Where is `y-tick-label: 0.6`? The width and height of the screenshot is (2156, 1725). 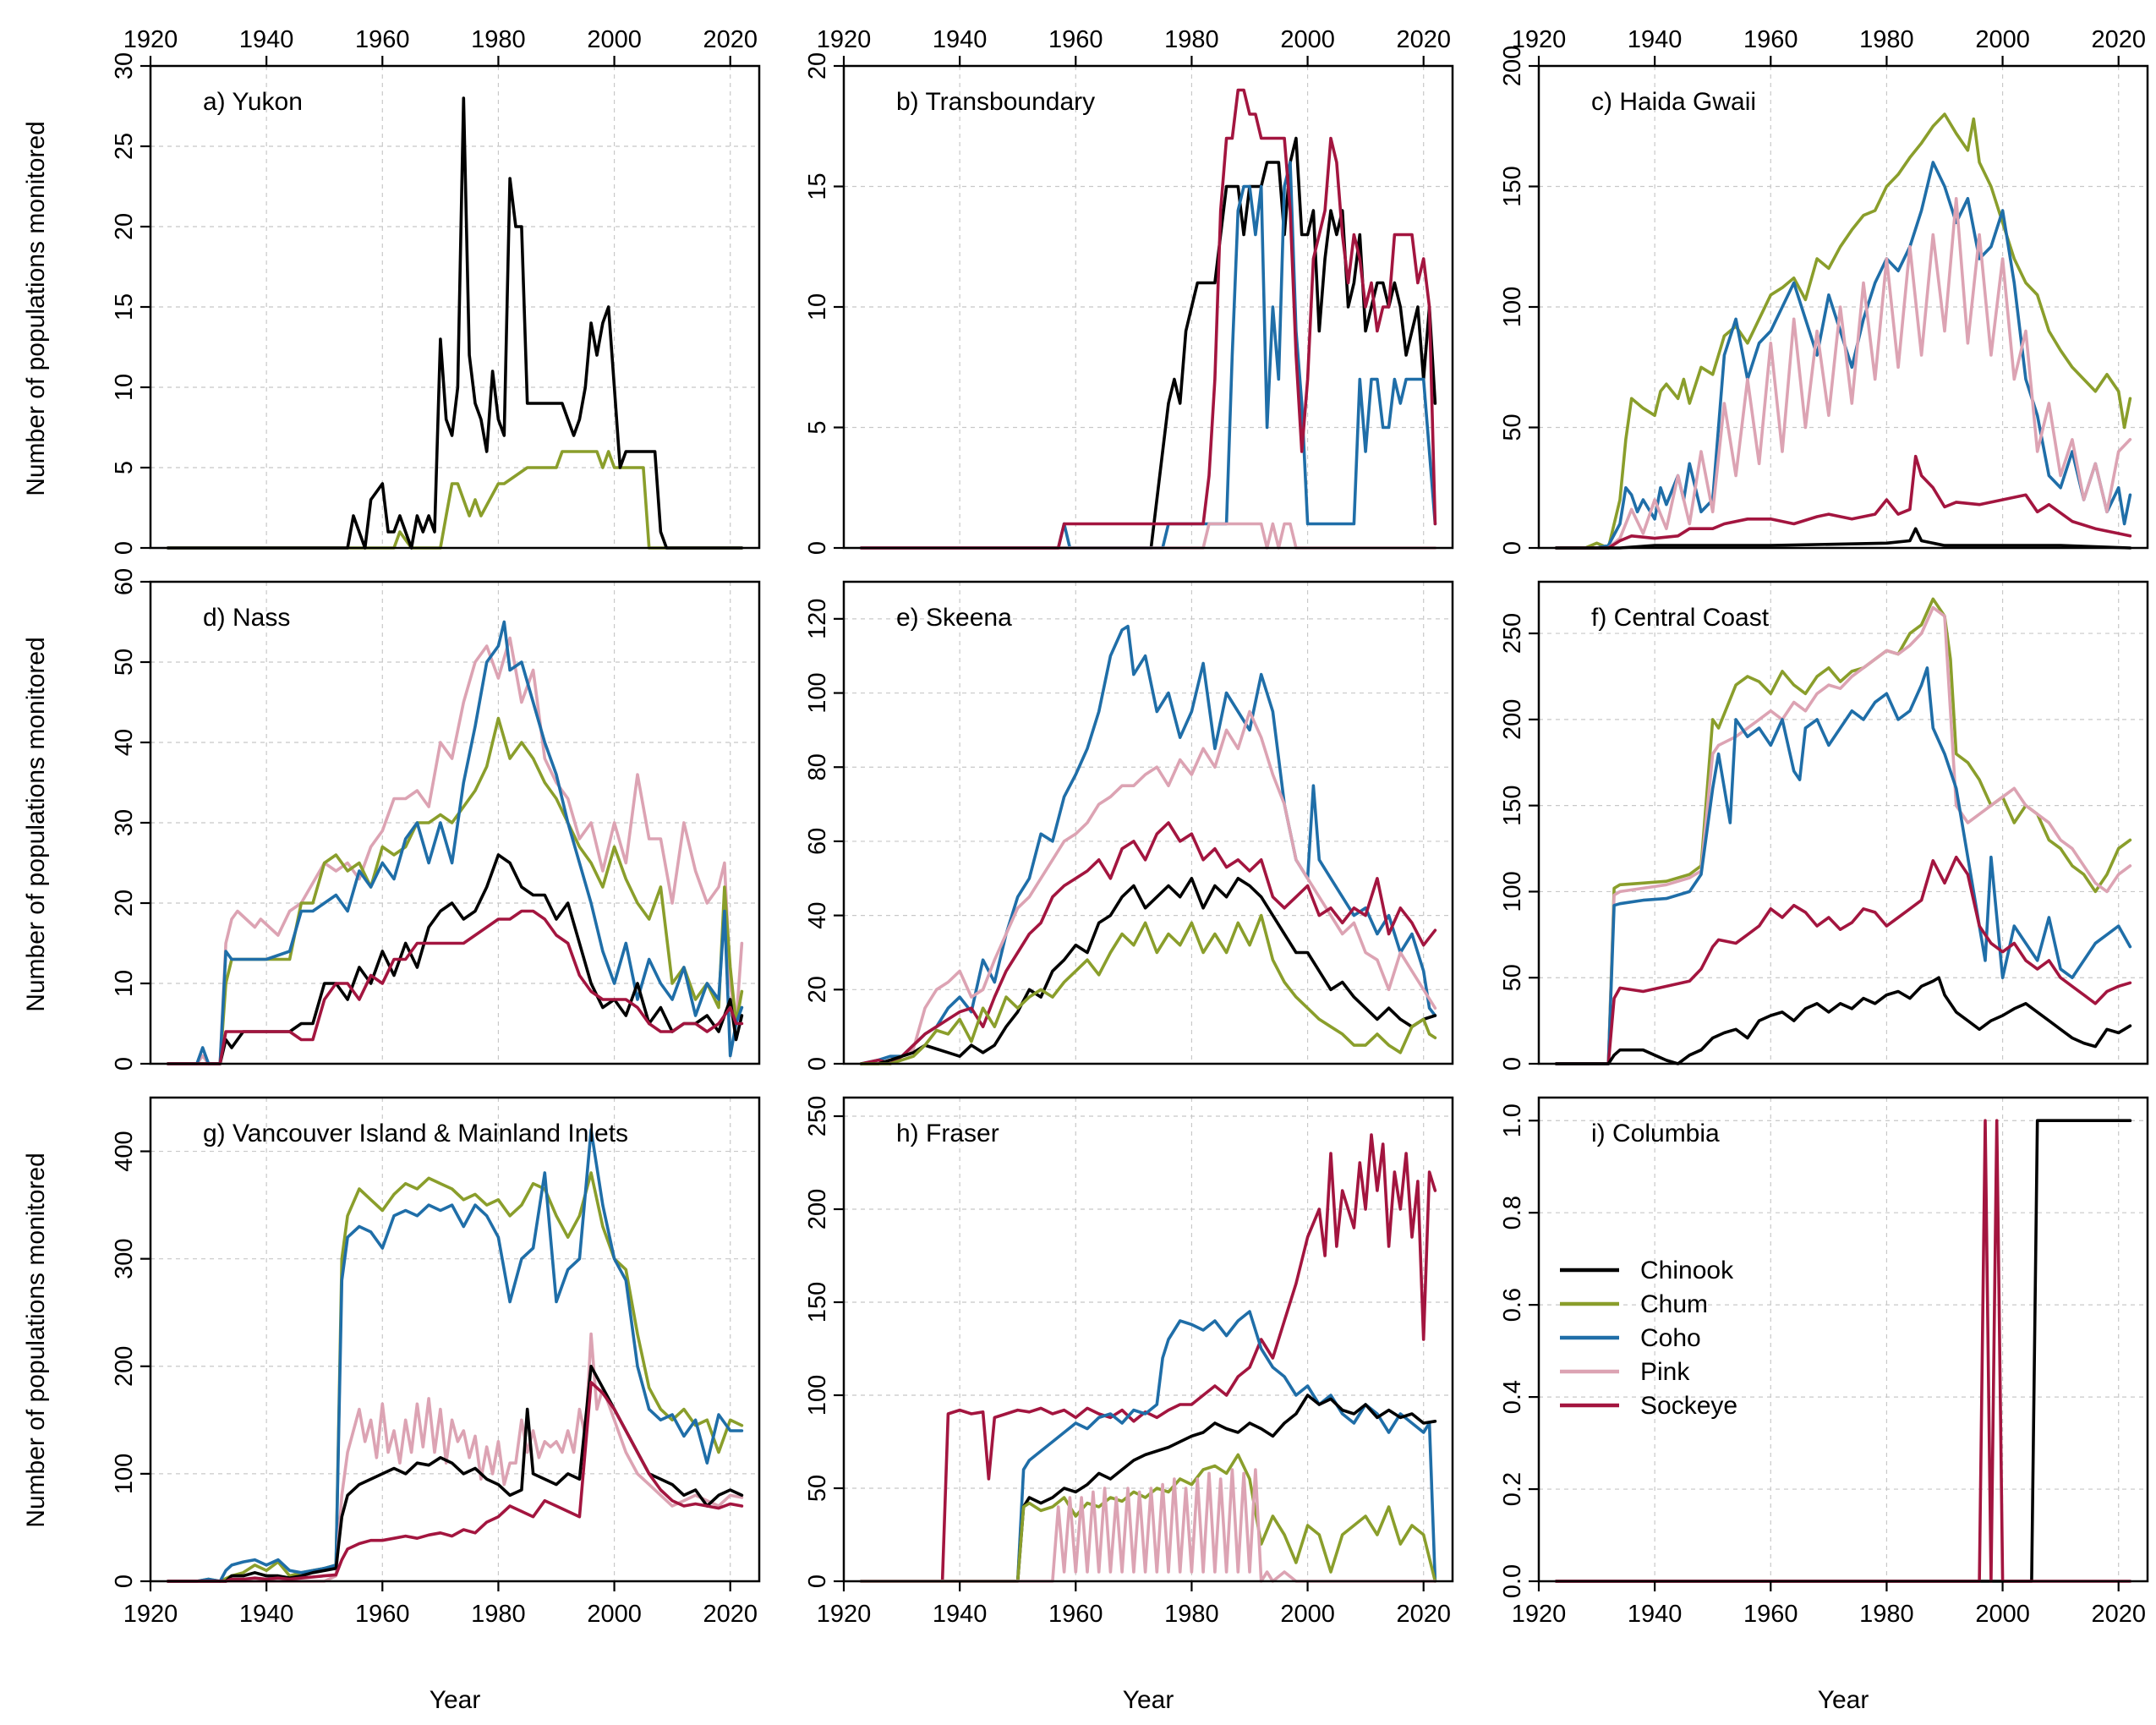 y-tick-label: 0.6 is located at coordinates (1512, 1305).